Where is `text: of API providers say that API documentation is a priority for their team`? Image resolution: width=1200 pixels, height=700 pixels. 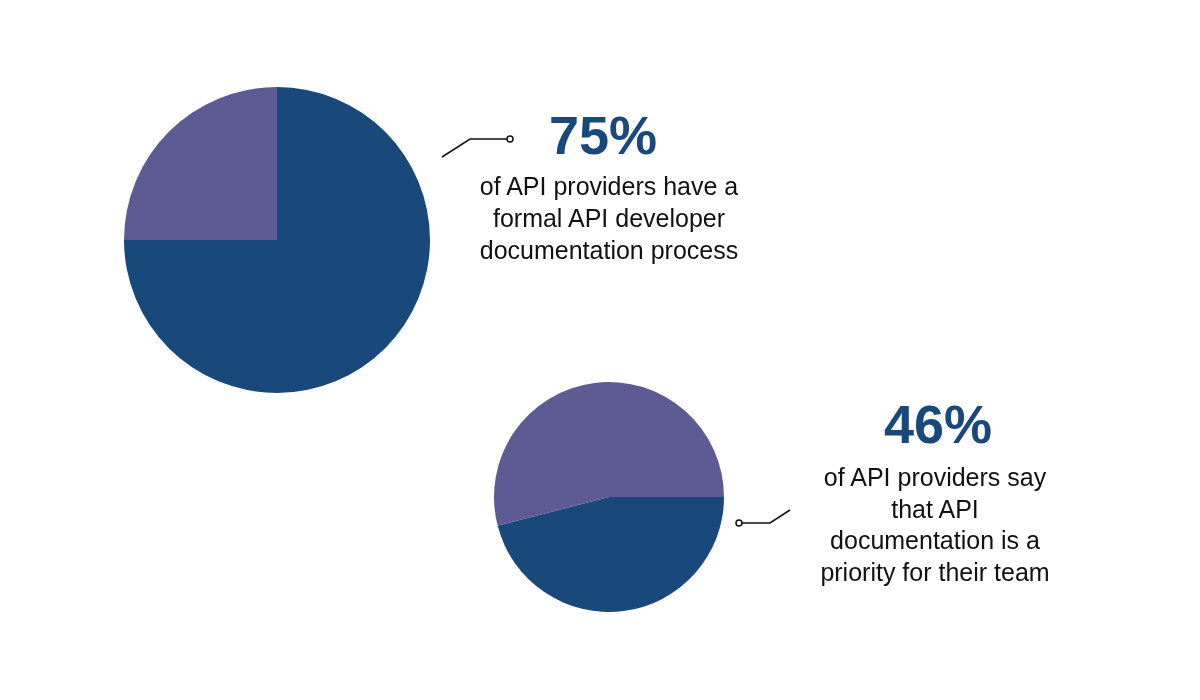
text: of API providers say that API documentation is a priority for their team is located at coordinates (935, 524).